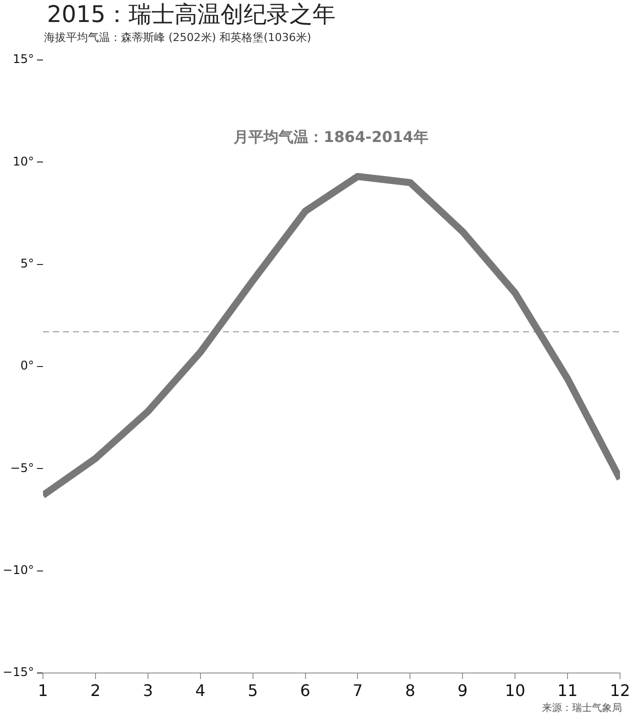 The width and height of the screenshot is (640, 720). I want to click on y-tick-label: 0°, so click(27, 365).